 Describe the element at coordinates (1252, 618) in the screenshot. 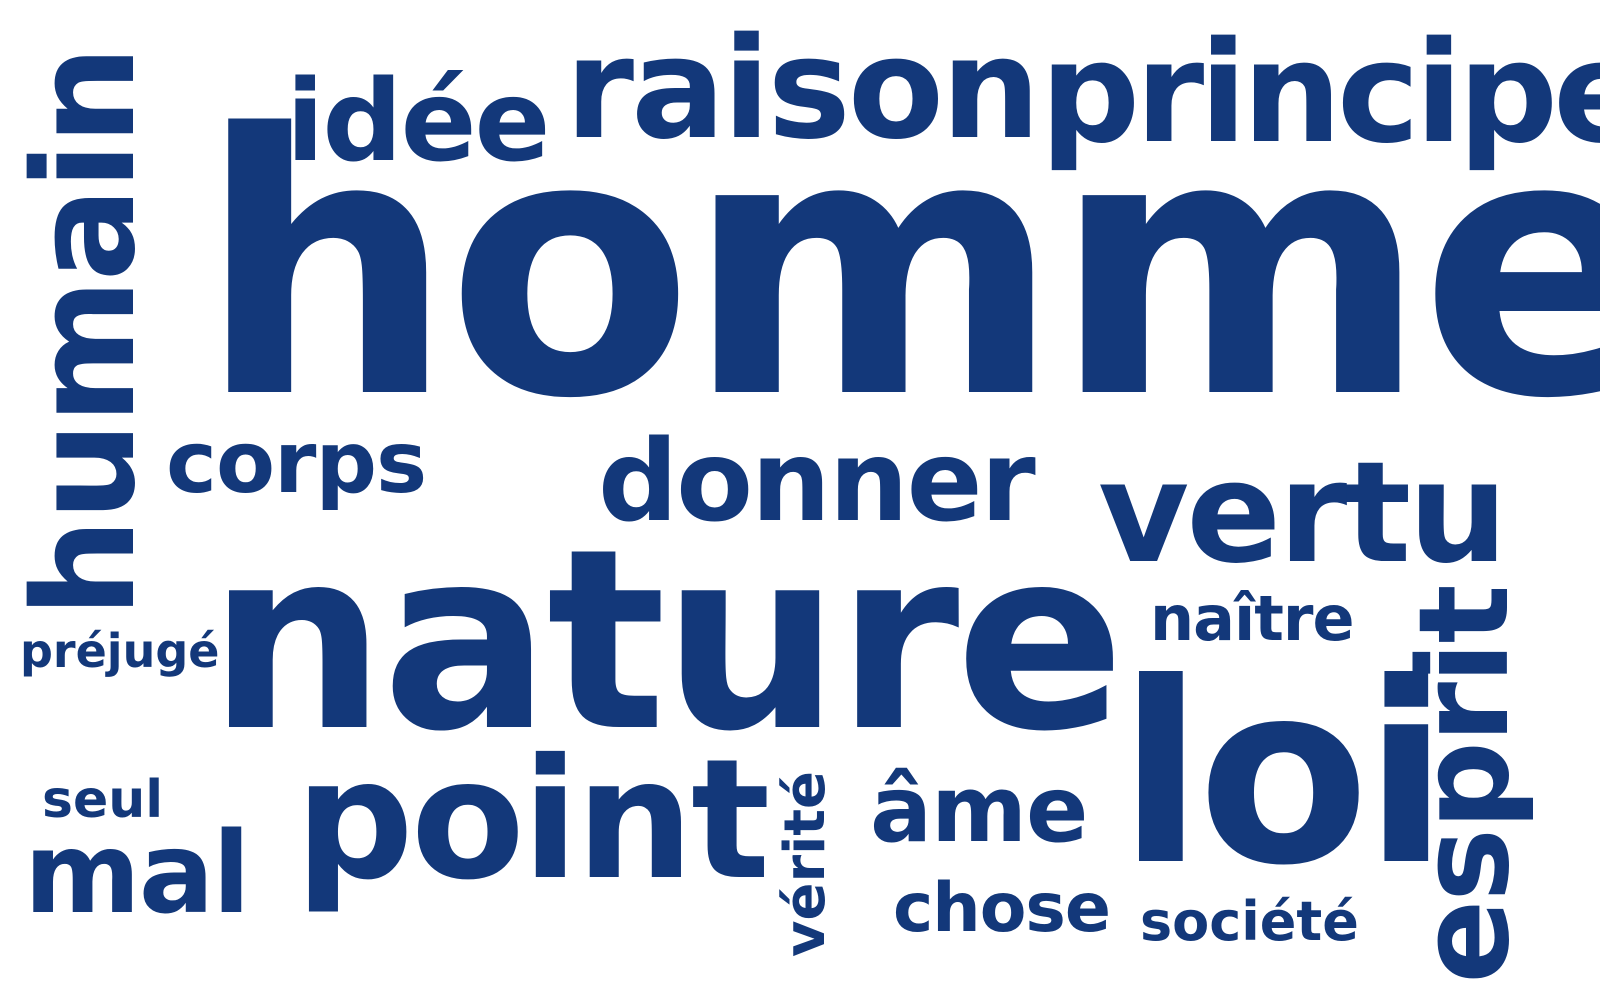

I see `word-naitre: naître` at that location.